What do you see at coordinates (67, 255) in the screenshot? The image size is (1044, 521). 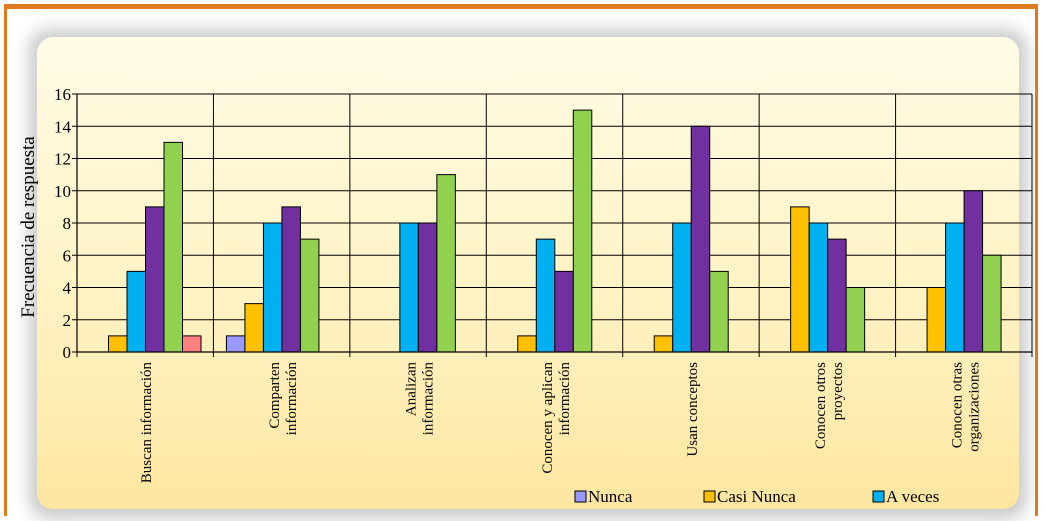 I see `y-tick-label: 6` at bounding box center [67, 255].